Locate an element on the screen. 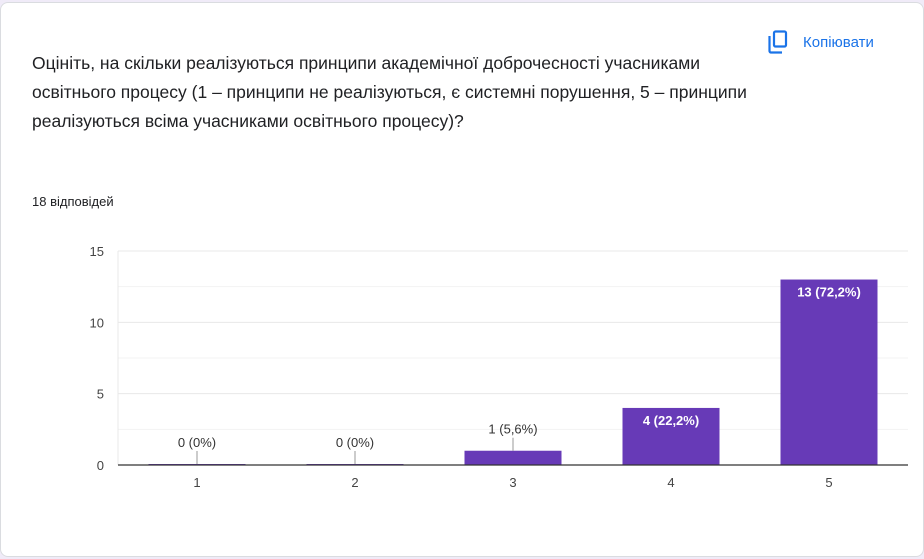  x-tick-label: 4 is located at coordinates (670, 482).